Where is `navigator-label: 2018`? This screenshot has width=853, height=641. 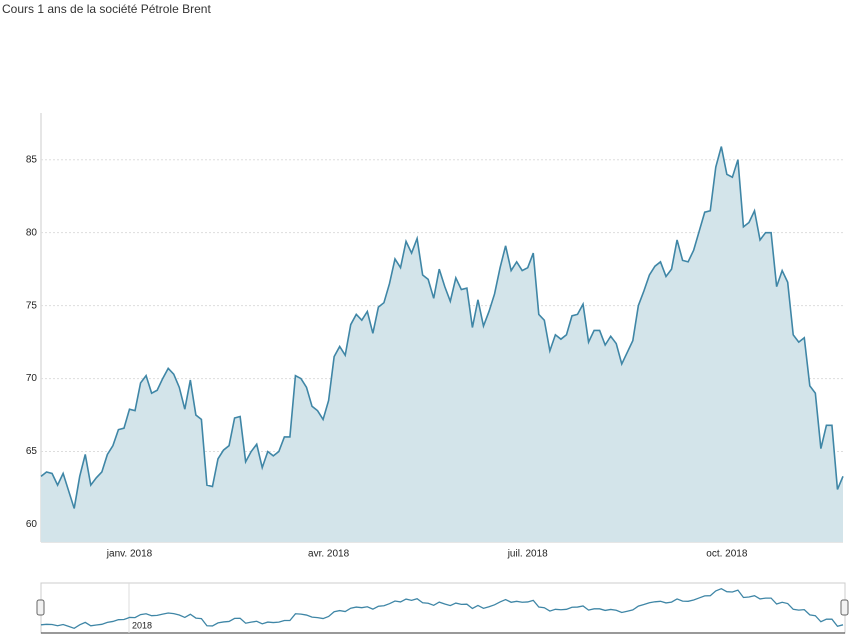
navigator-label: 2018 is located at coordinates (142, 625).